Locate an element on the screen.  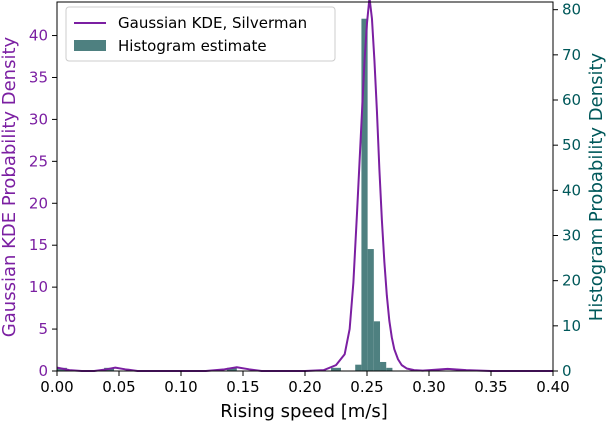
x-tick-label: 0.00 is located at coordinates (56, 387).